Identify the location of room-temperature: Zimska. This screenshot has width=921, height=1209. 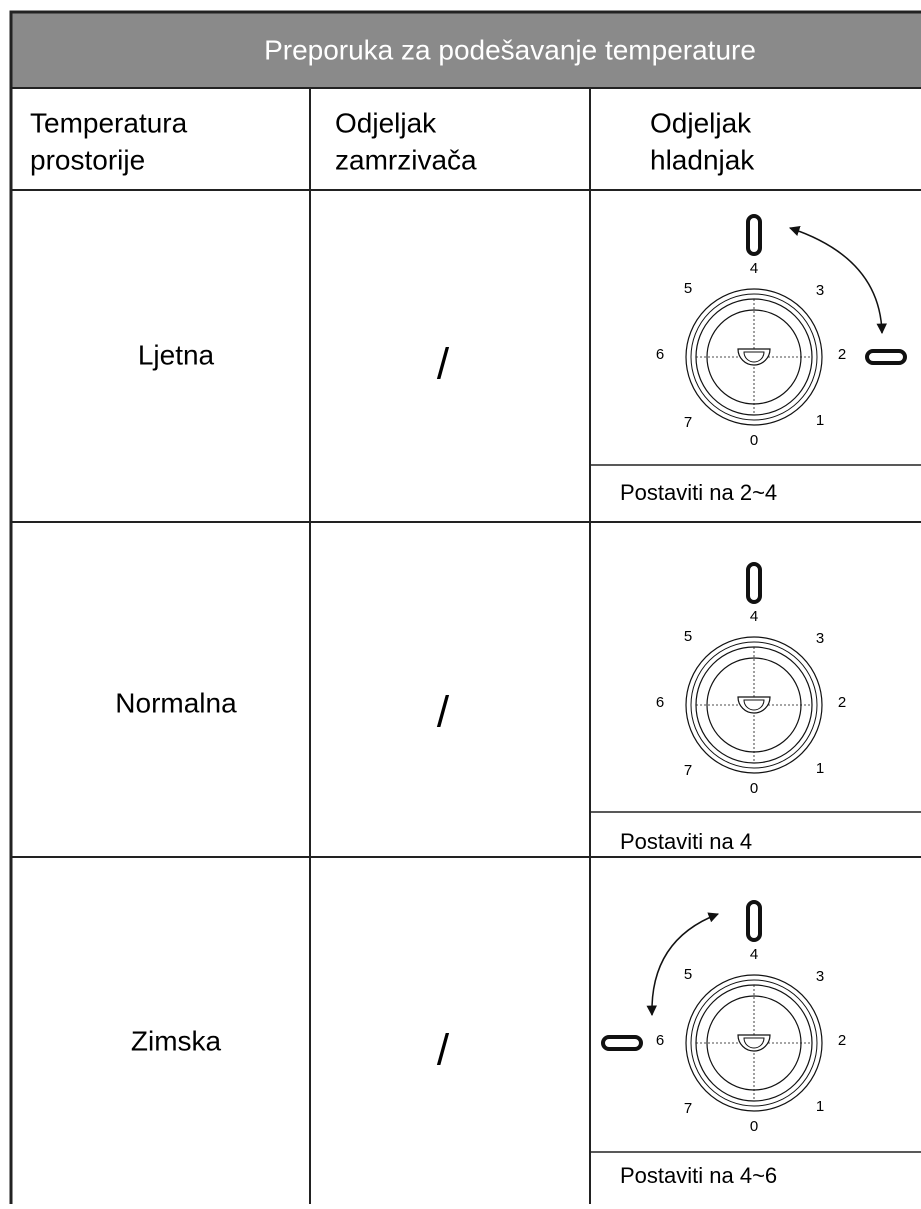
(176, 1040).